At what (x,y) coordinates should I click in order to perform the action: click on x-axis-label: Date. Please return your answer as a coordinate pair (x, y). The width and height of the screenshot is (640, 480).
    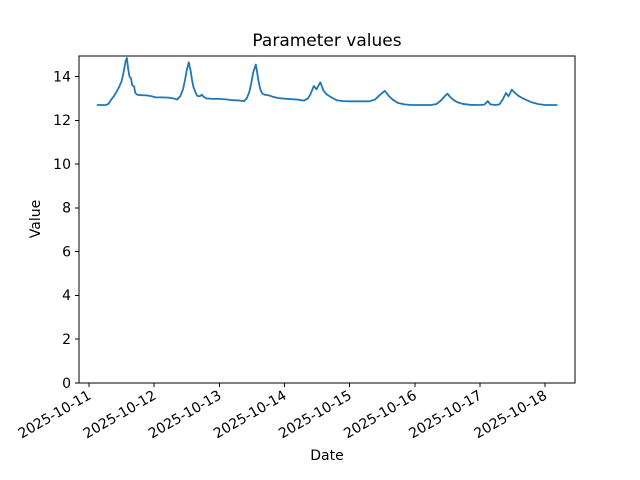
    Looking at the image, I should click on (327, 456).